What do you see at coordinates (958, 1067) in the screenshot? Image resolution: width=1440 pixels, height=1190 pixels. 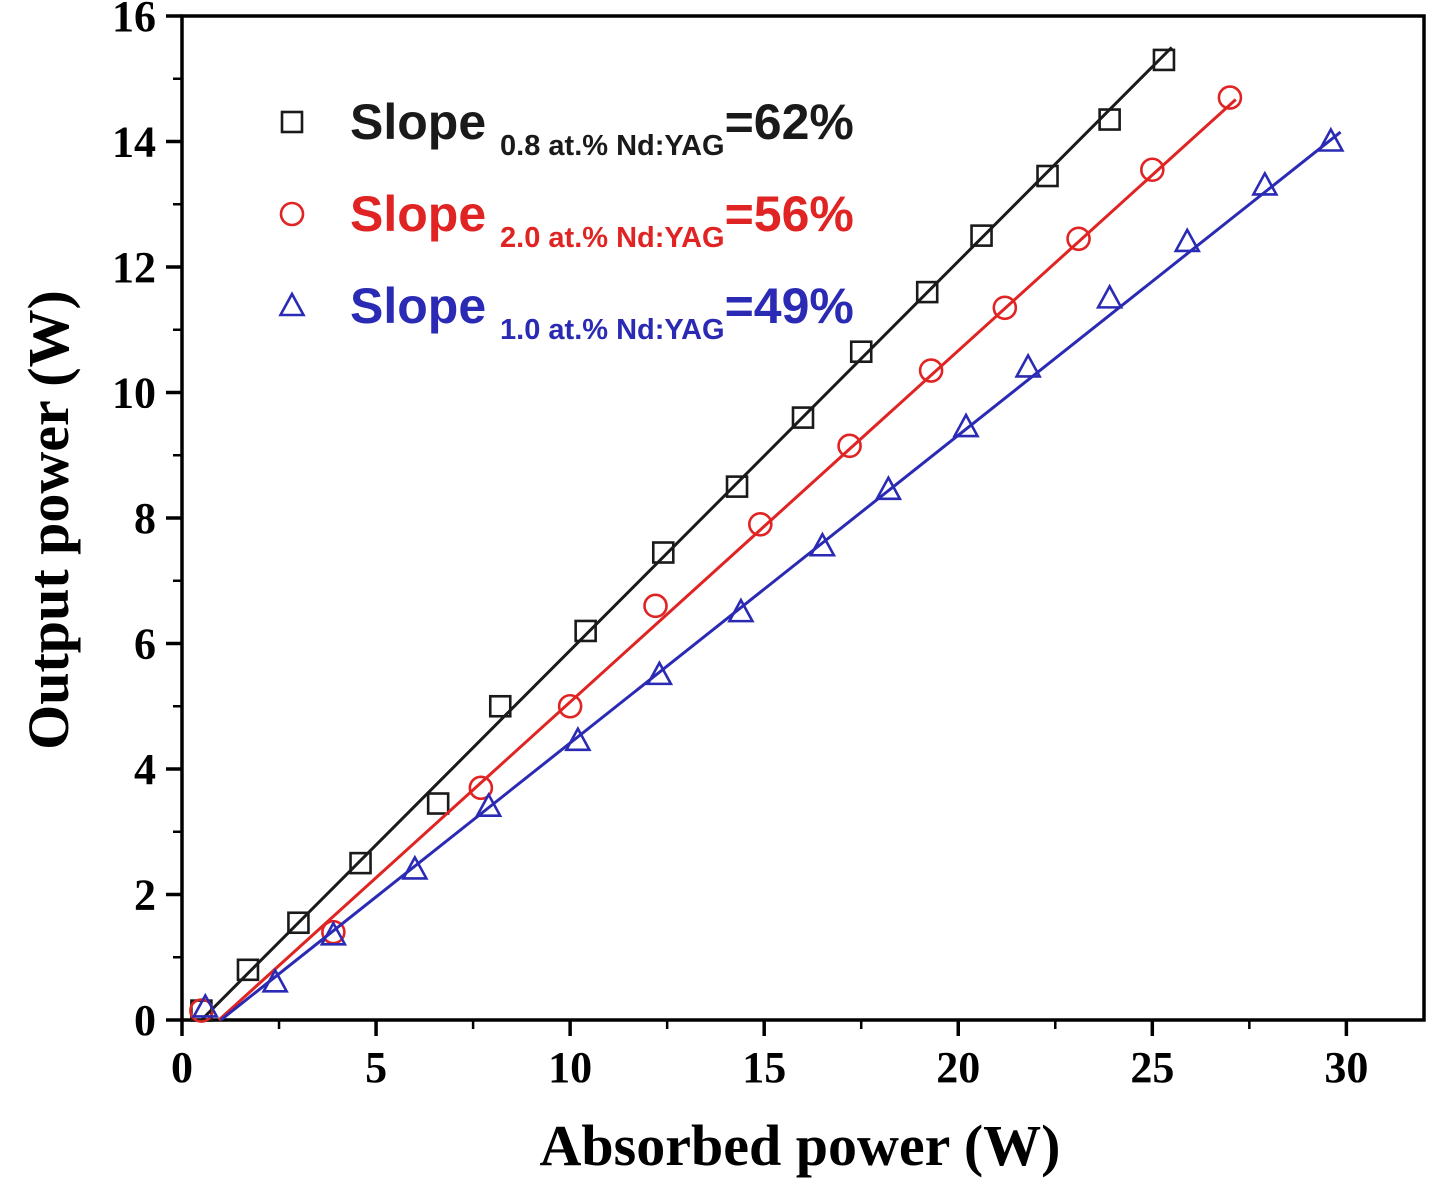 I see `x-tick-label: 20` at bounding box center [958, 1067].